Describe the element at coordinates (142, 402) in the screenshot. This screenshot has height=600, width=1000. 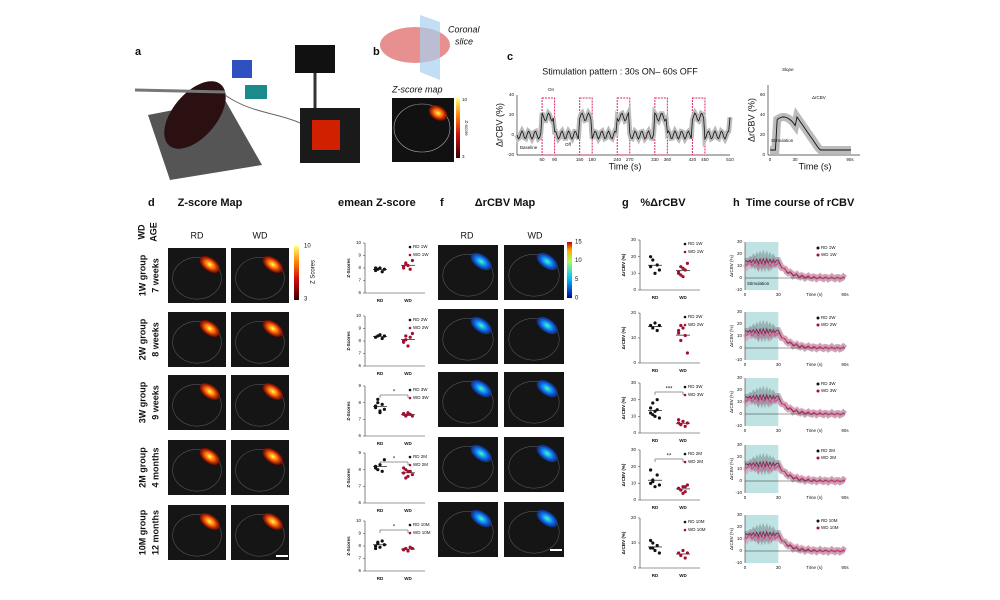
I see `label: 3W group` at that location.